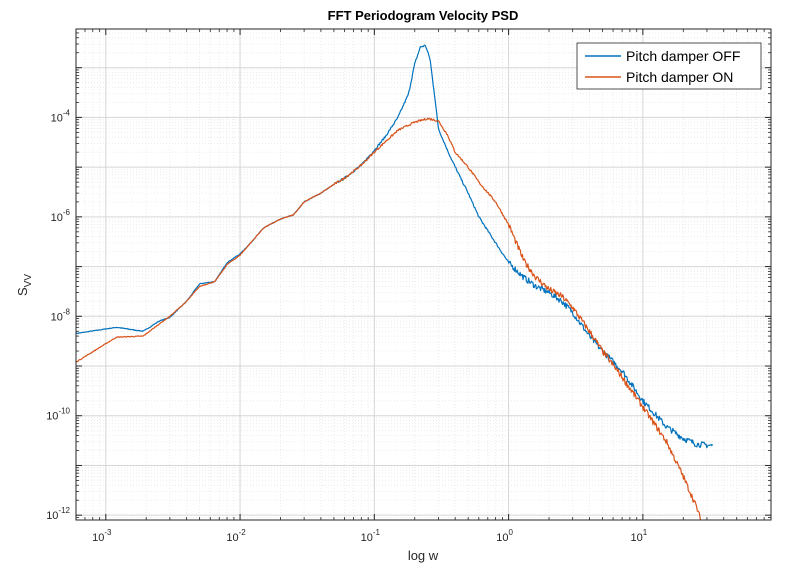 This screenshot has height=572, width=785. I want to click on x-tick-label: 10⁻¹, so click(371, 536).